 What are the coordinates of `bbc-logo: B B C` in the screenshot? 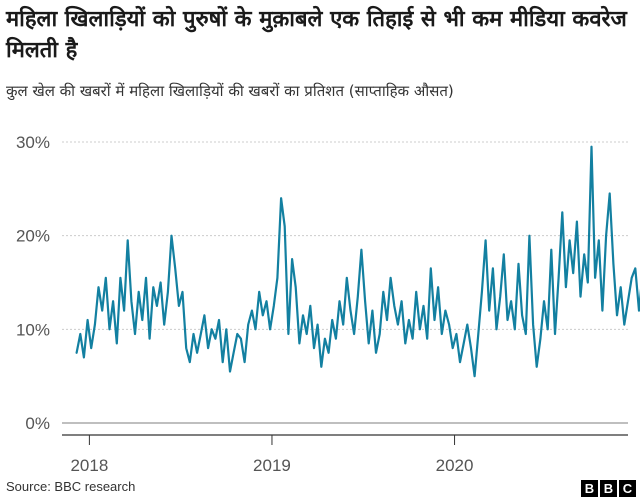 It's located at (608, 488).